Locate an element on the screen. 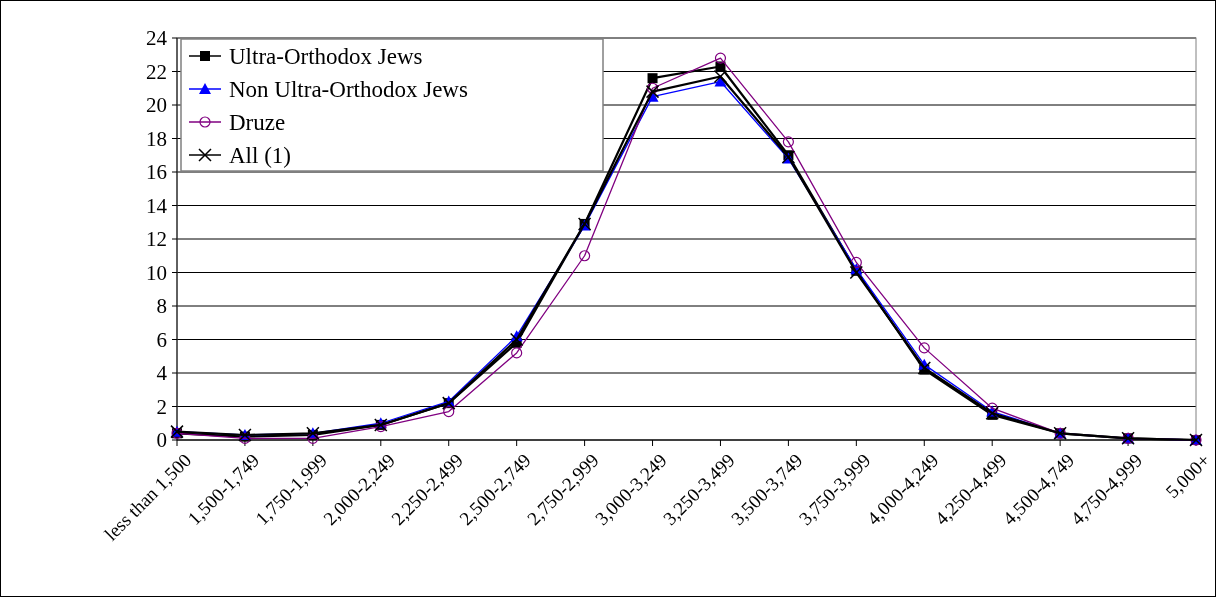 Image resolution: width=1216 pixels, height=597 pixels. y-tick-label: 10 is located at coordinates (156, 272).